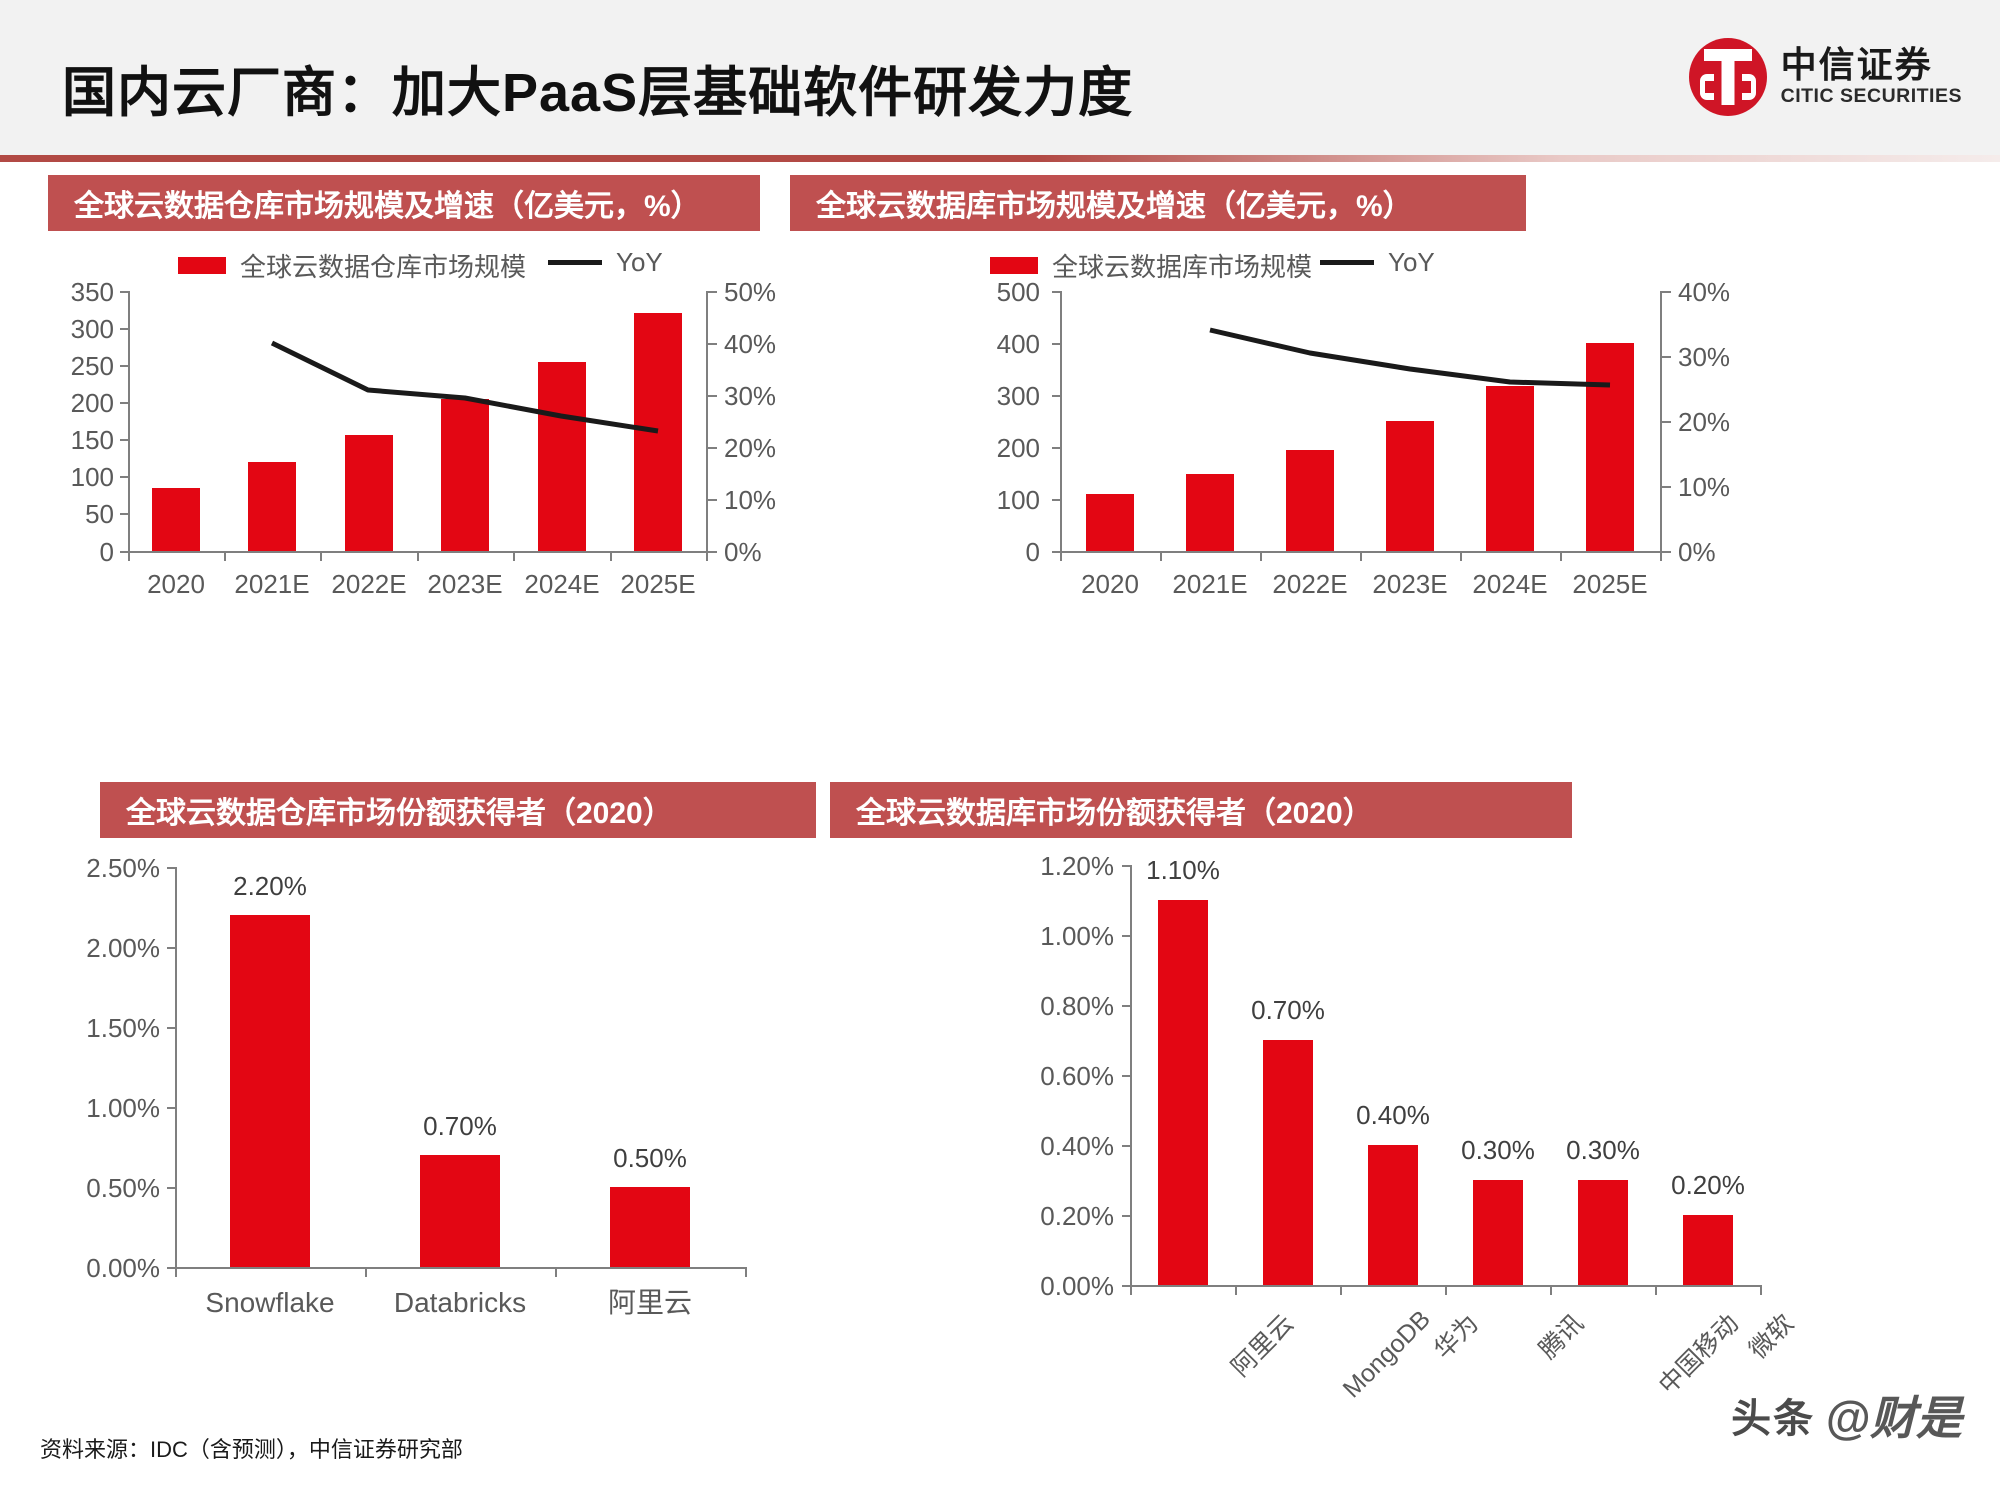  What do you see at coordinates (1077, 866) in the screenshot?
I see `y-tick-120: 1.20%` at bounding box center [1077, 866].